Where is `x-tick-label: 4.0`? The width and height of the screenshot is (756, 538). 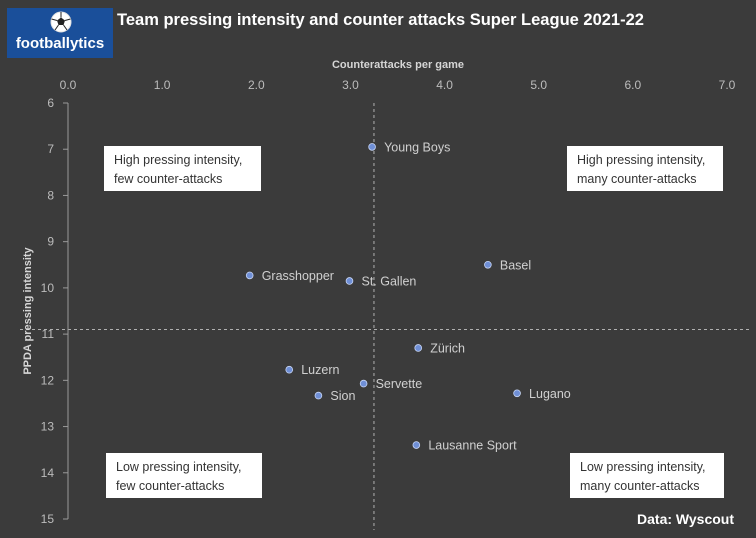 x-tick-label: 4.0 is located at coordinates (444, 85).